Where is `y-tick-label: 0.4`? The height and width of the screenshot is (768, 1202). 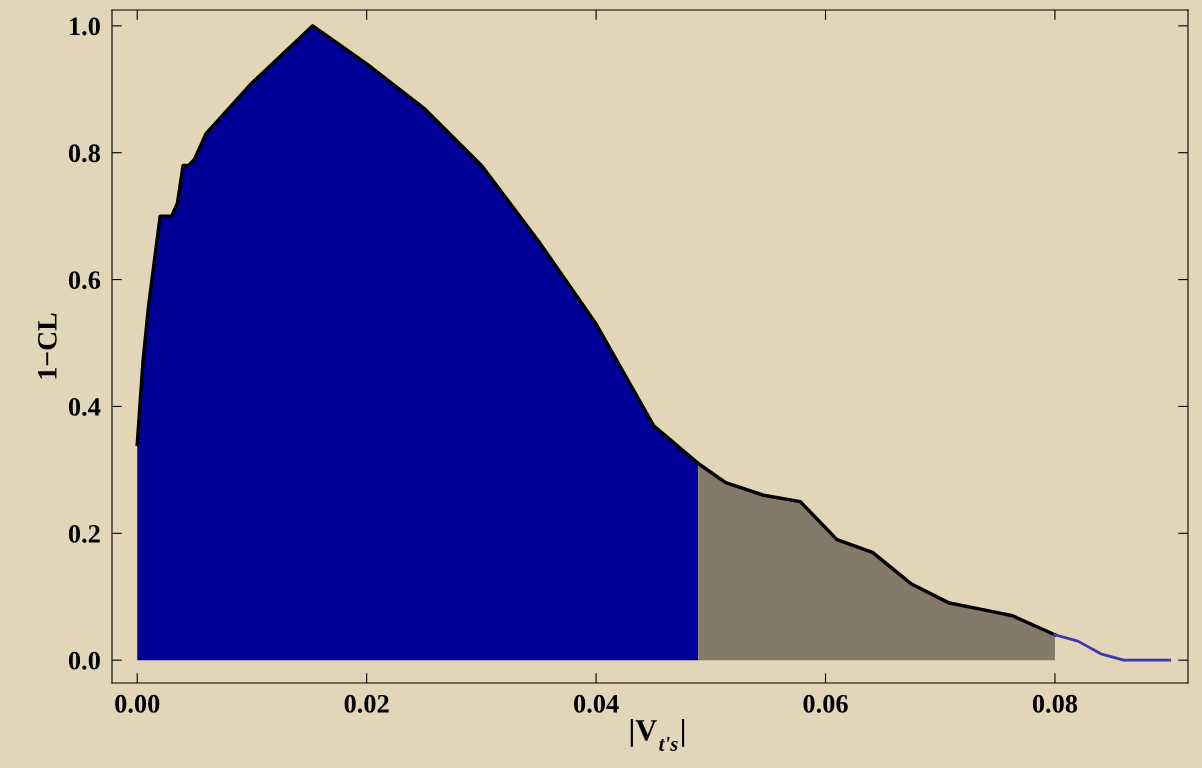
y-tick-label: 0.4 is located at coordinates (84, 407).